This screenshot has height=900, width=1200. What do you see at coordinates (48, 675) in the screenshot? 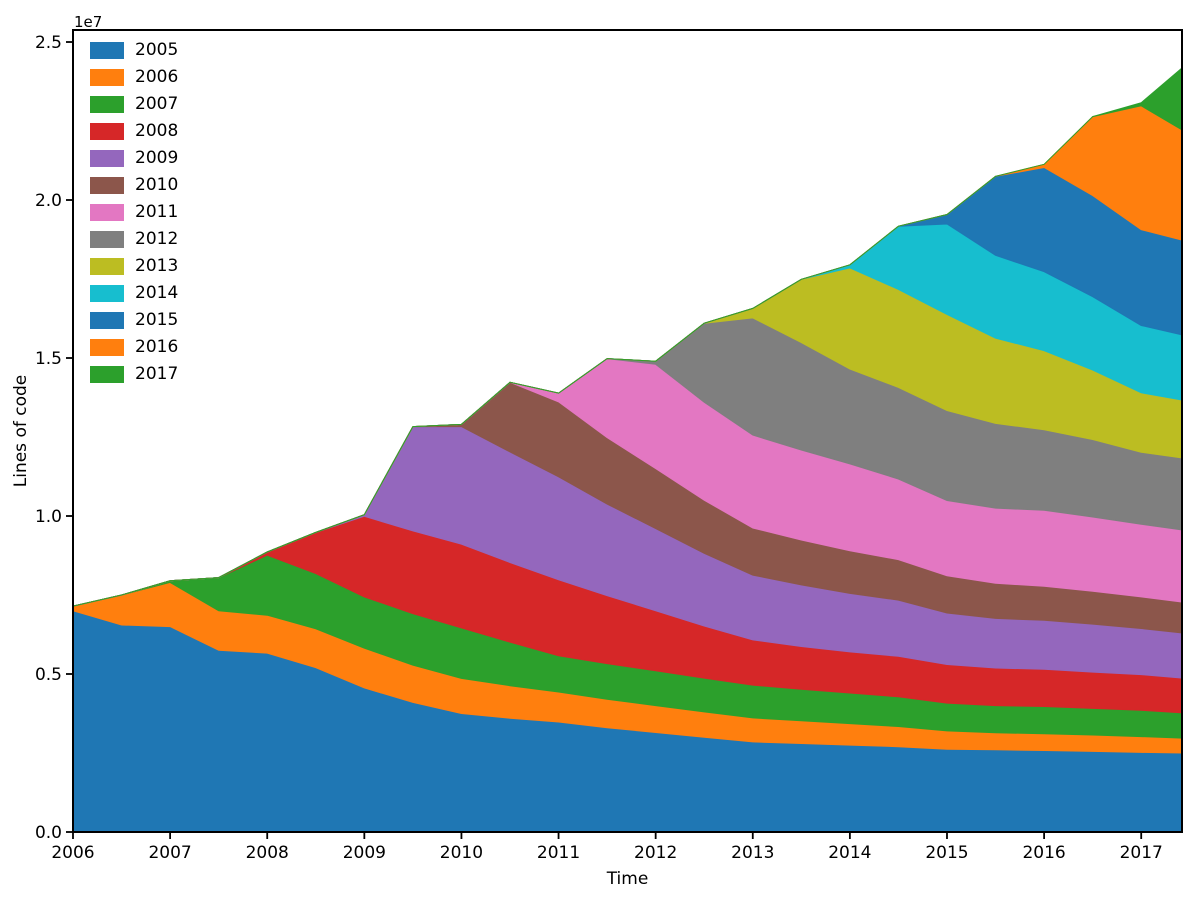
I see `y-tick-label: 0.5` at bounding box center [48, 675].